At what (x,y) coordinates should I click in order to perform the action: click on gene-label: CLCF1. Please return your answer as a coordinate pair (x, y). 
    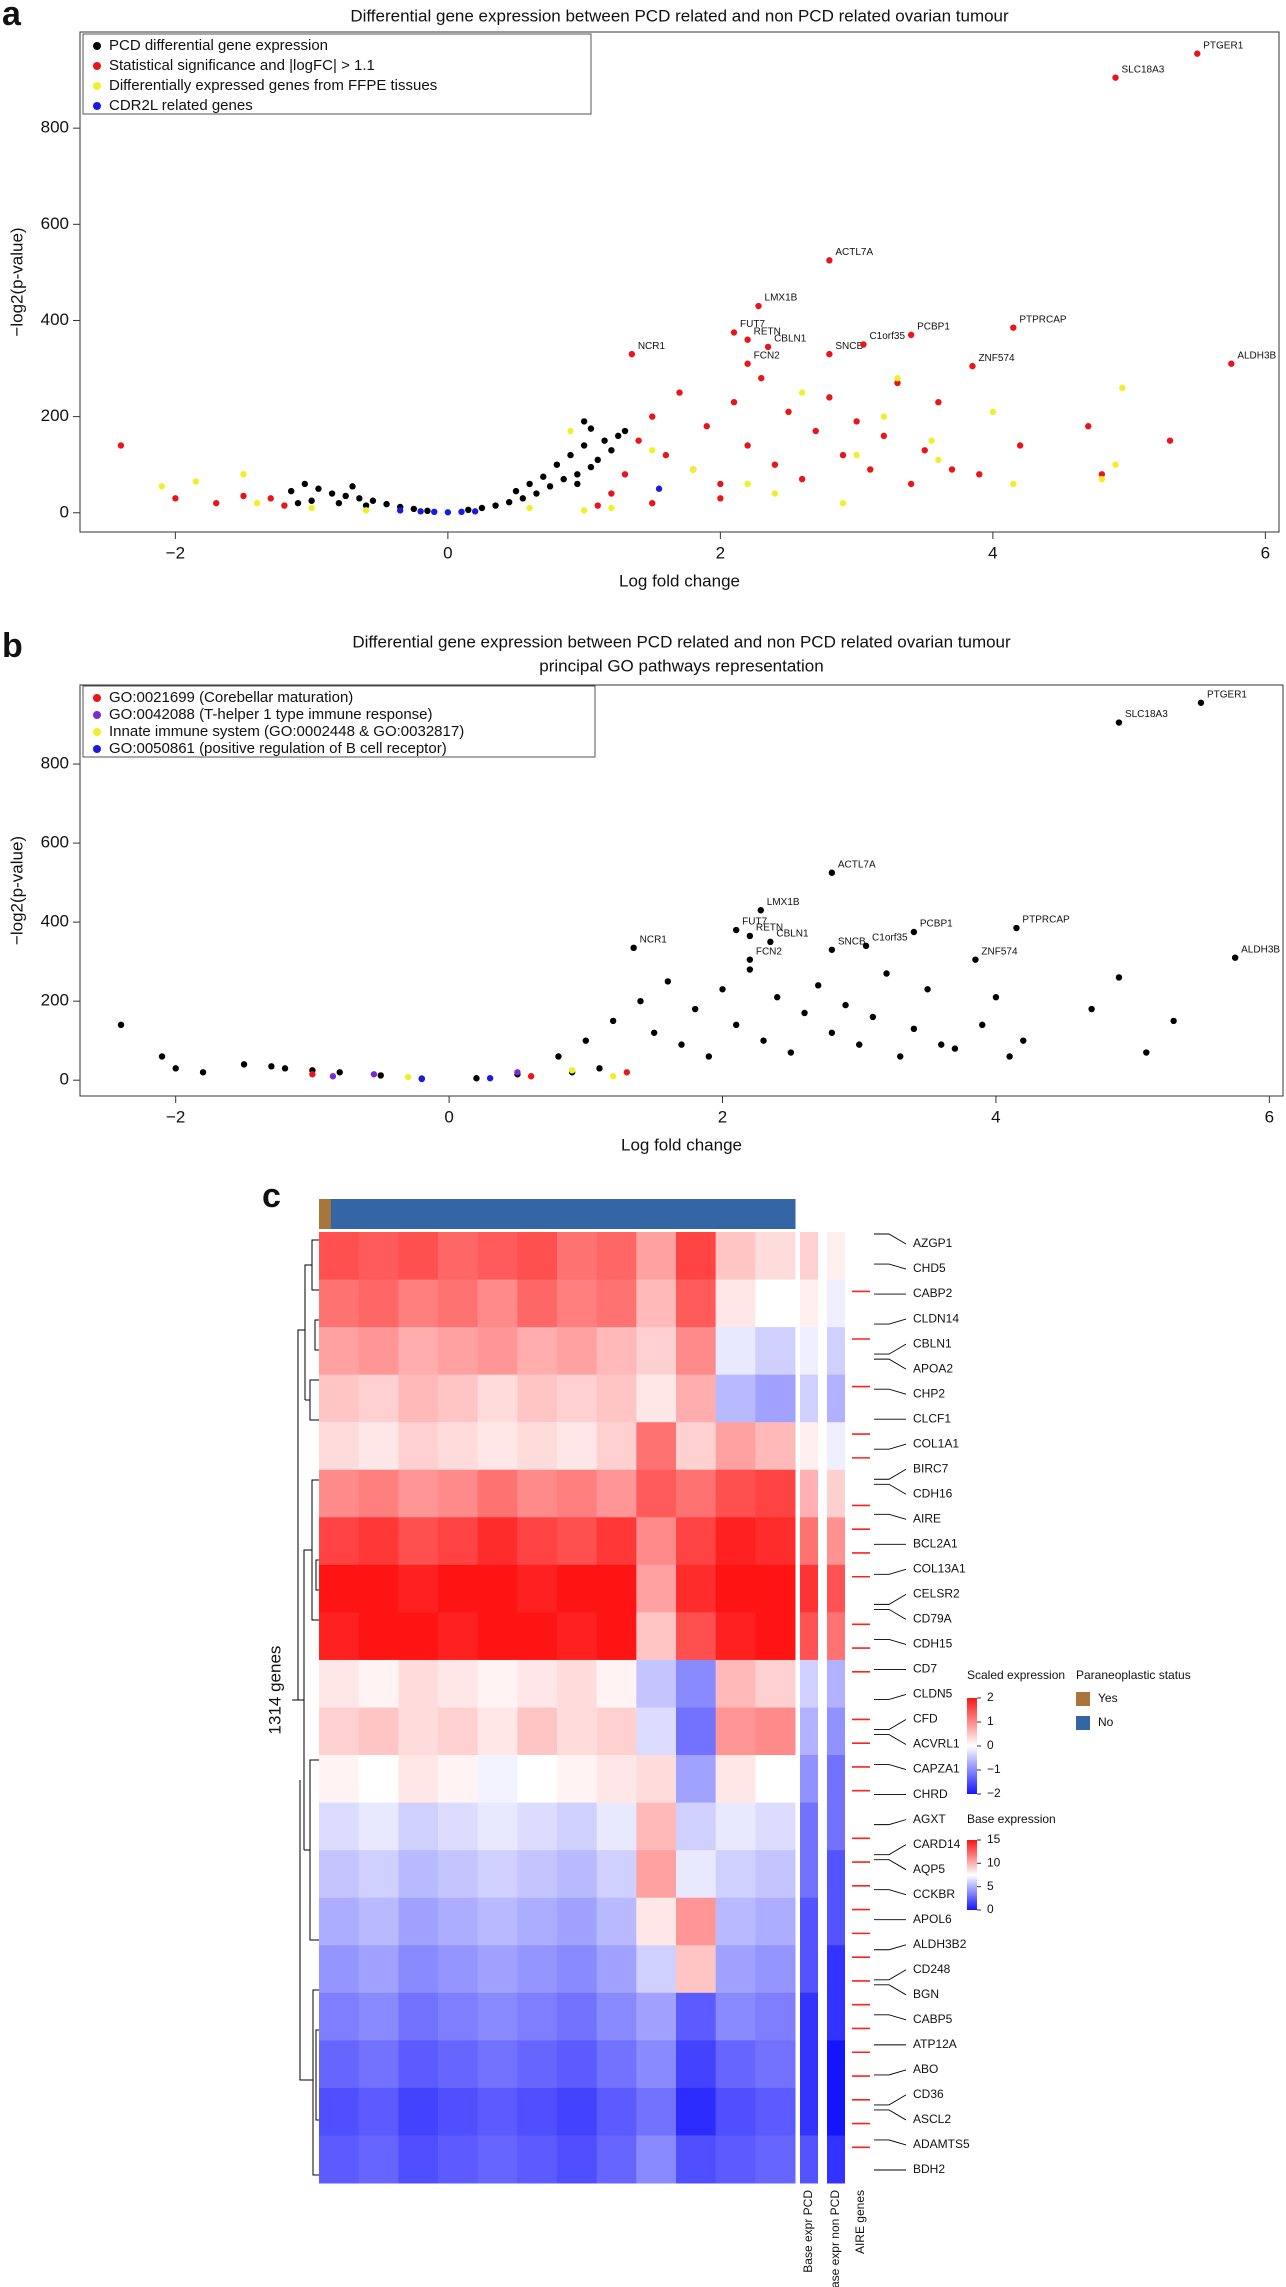
    Looking at the image, I should click on (932, 1418).